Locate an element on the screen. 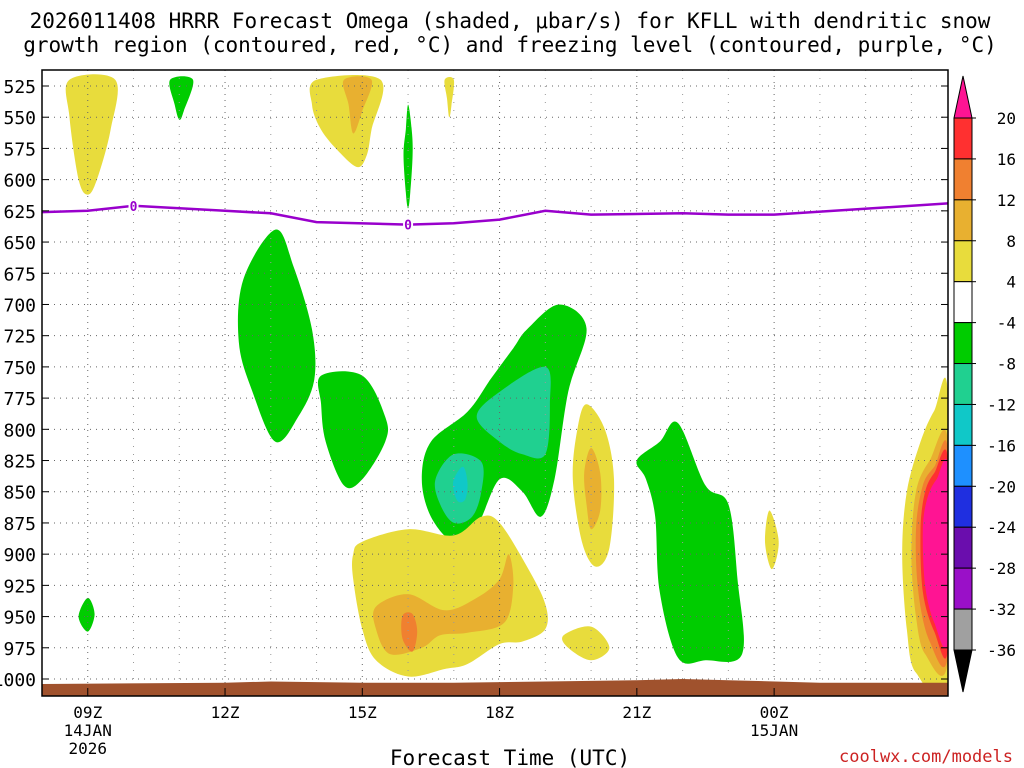 Image resolution: width=1024 pixels, height=768 pixels. colorbar-bottom-arrow is located at coordinates (963, 671).